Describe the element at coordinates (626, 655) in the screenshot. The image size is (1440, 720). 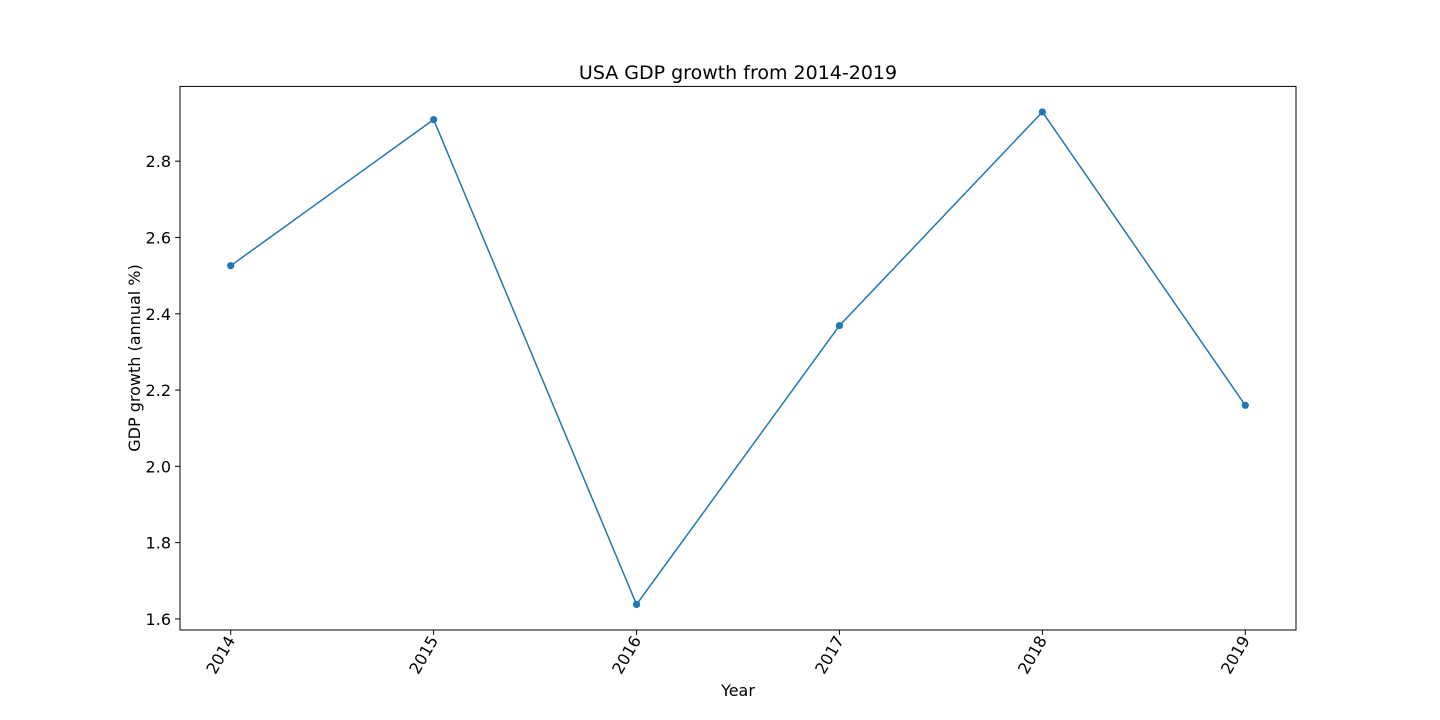
I see `x-tick-label: 2016` at that location.